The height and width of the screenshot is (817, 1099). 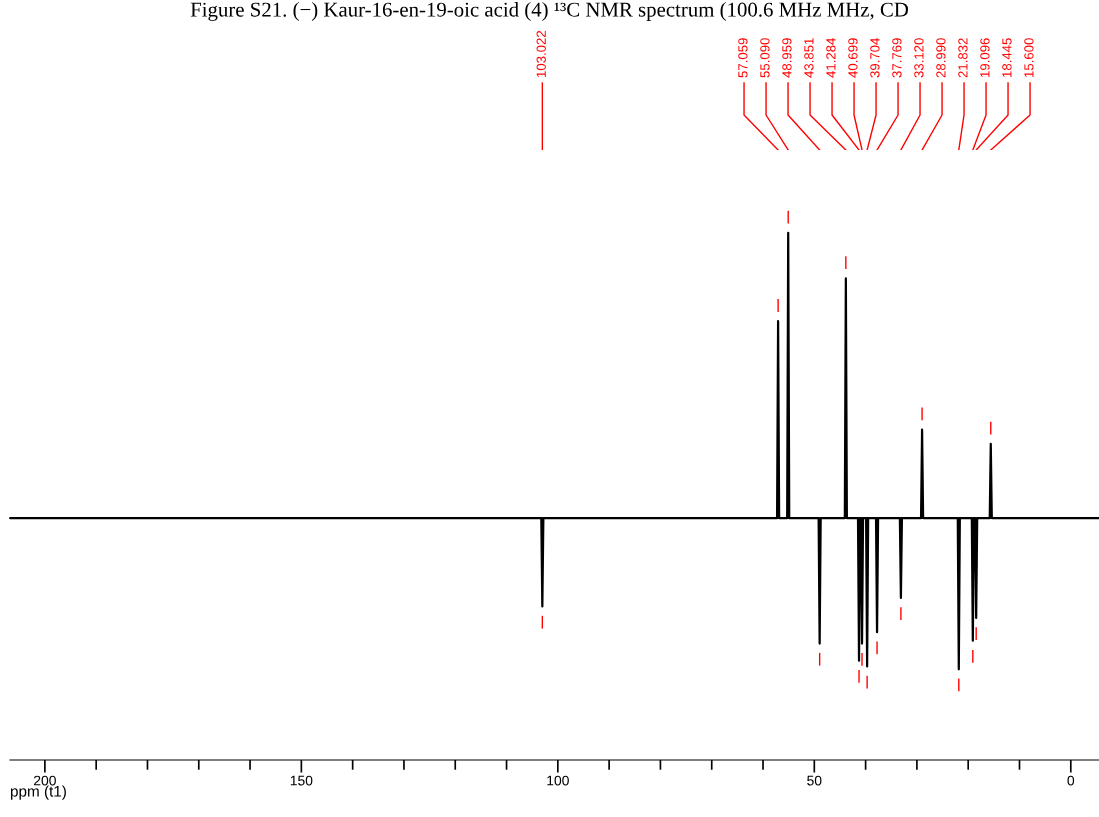 I want to click on text: 41.284, so click(x=831, y=58).